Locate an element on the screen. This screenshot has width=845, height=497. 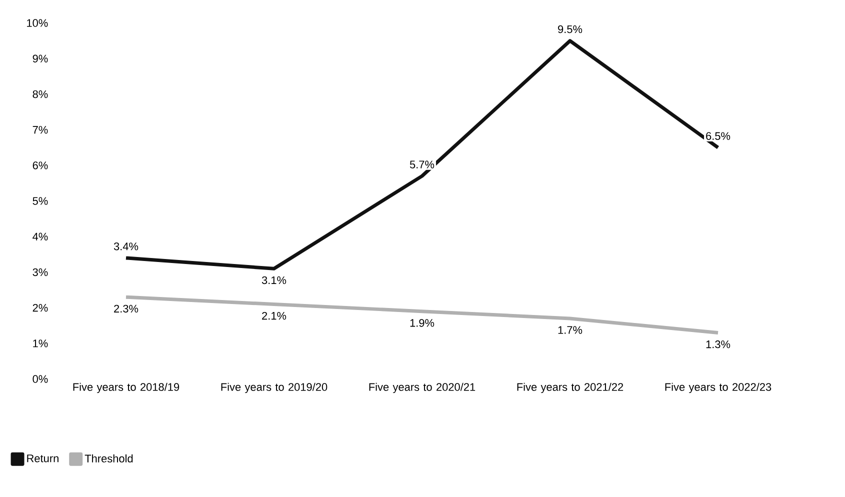
x-tick-label: Five years to 2022/23 is located at coordinates (718, 388).